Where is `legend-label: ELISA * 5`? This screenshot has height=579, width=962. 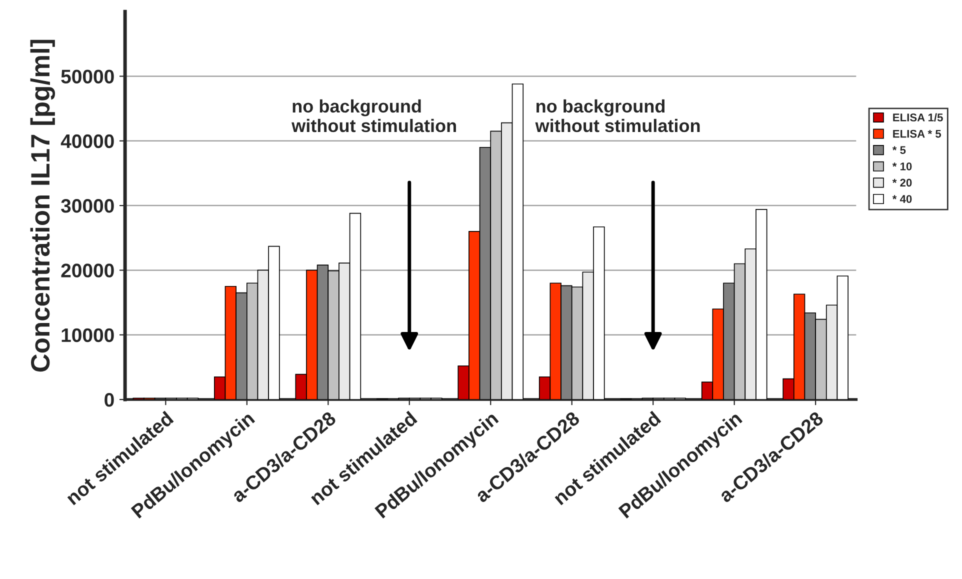 legend-label: ELISA * 5 is located at coordinates (917, 134).